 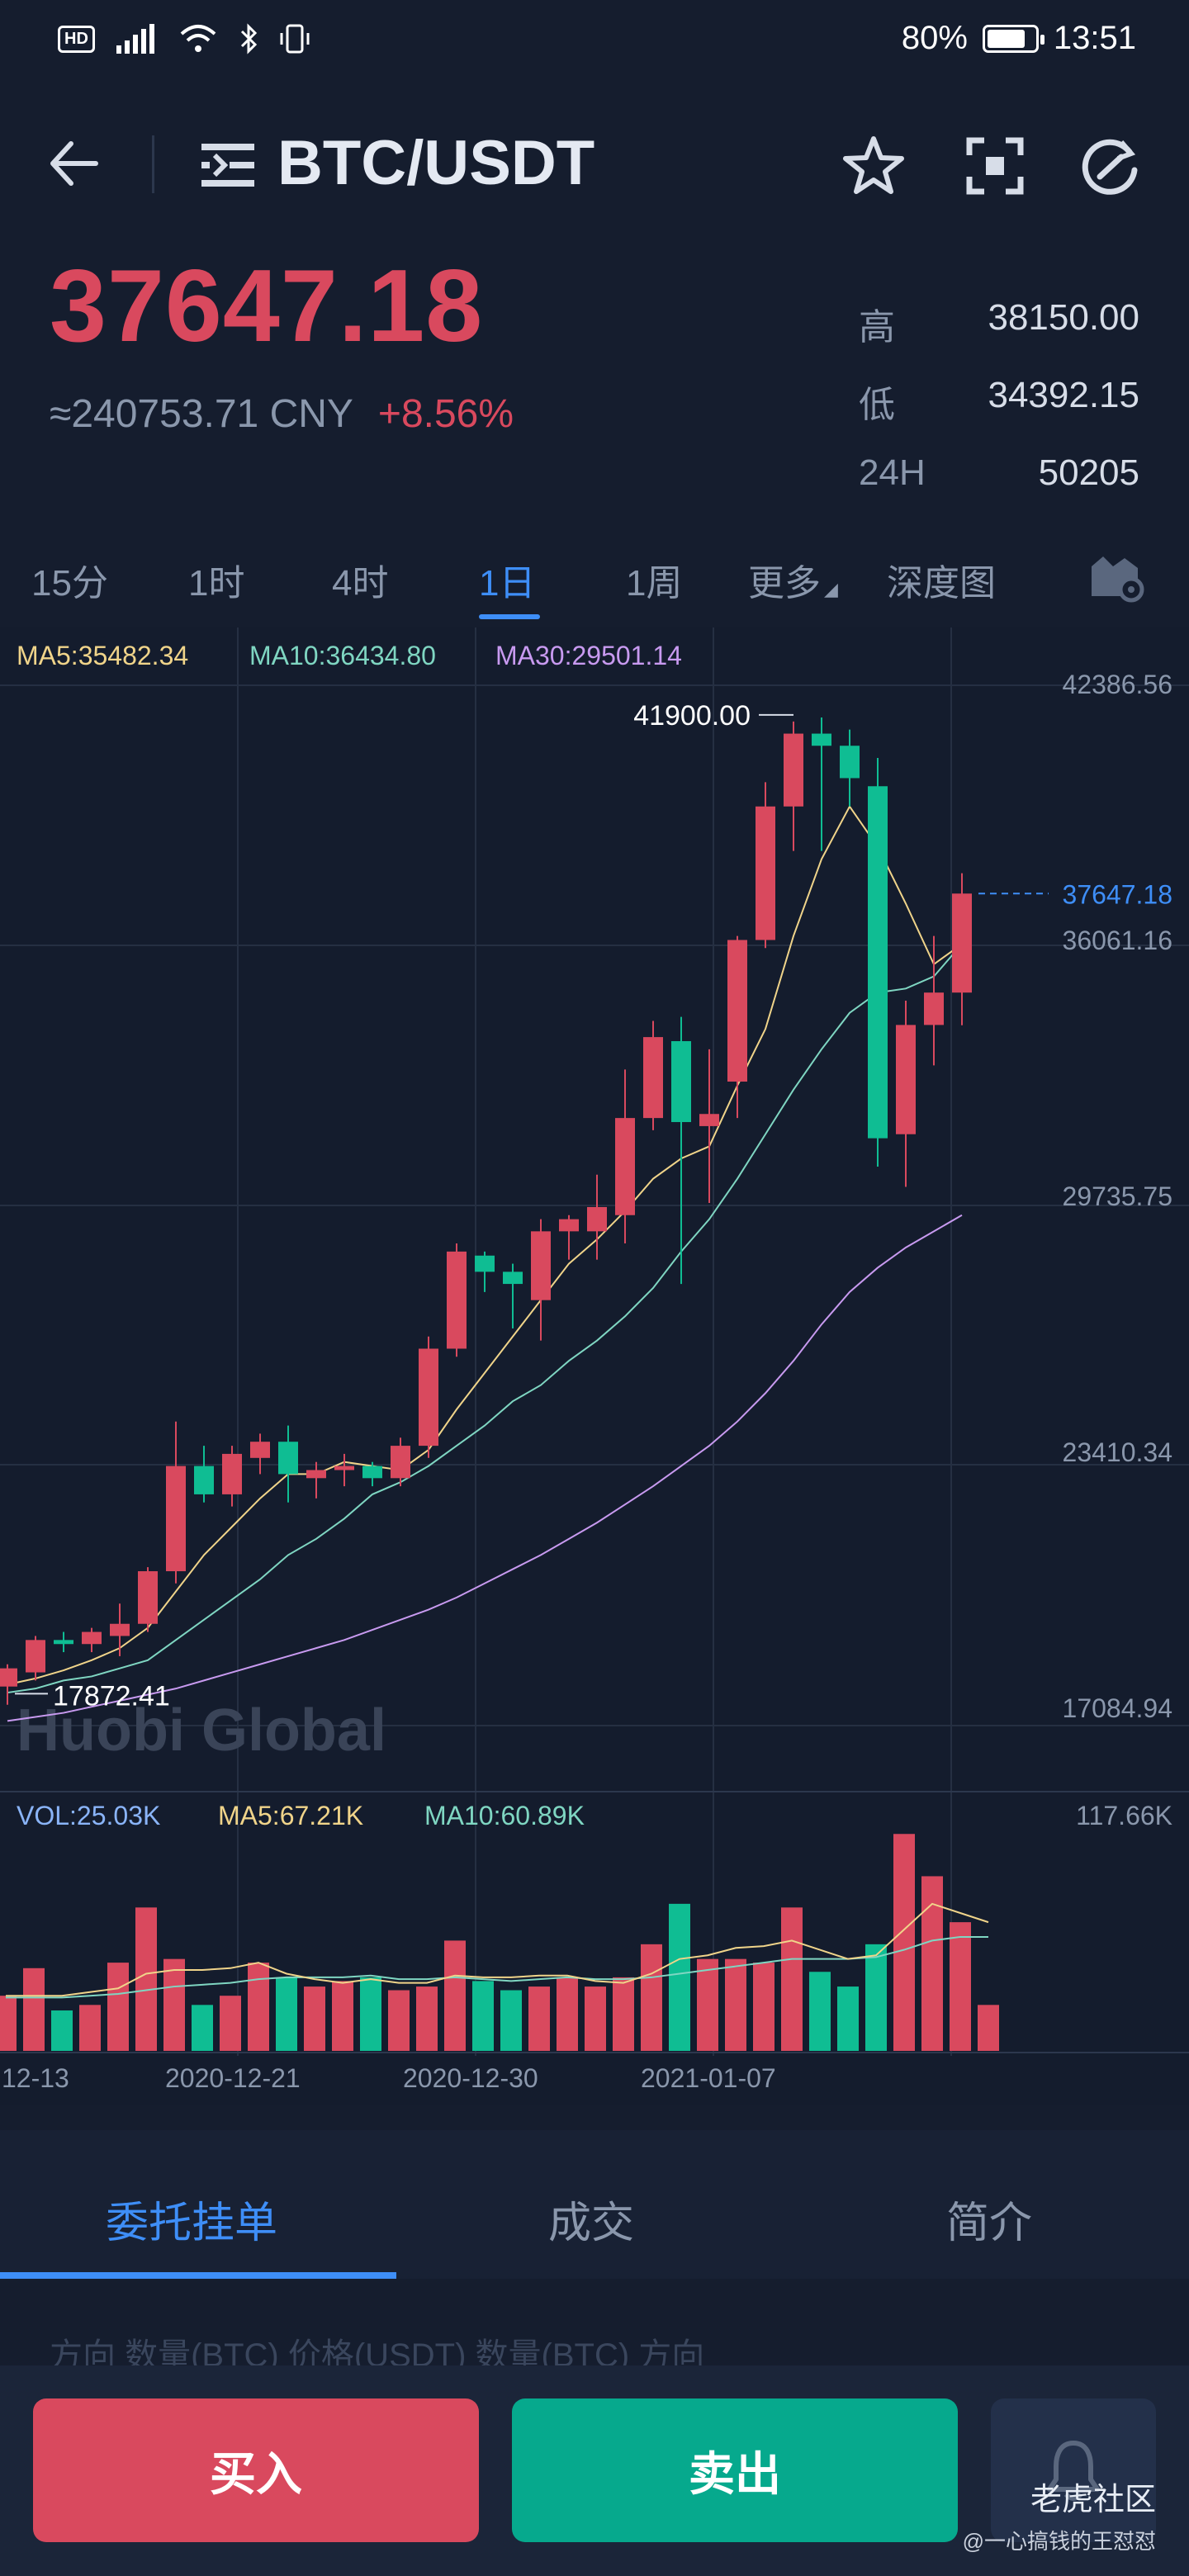 I want to click on back-arrow-icon, so click(x=75, y=163).